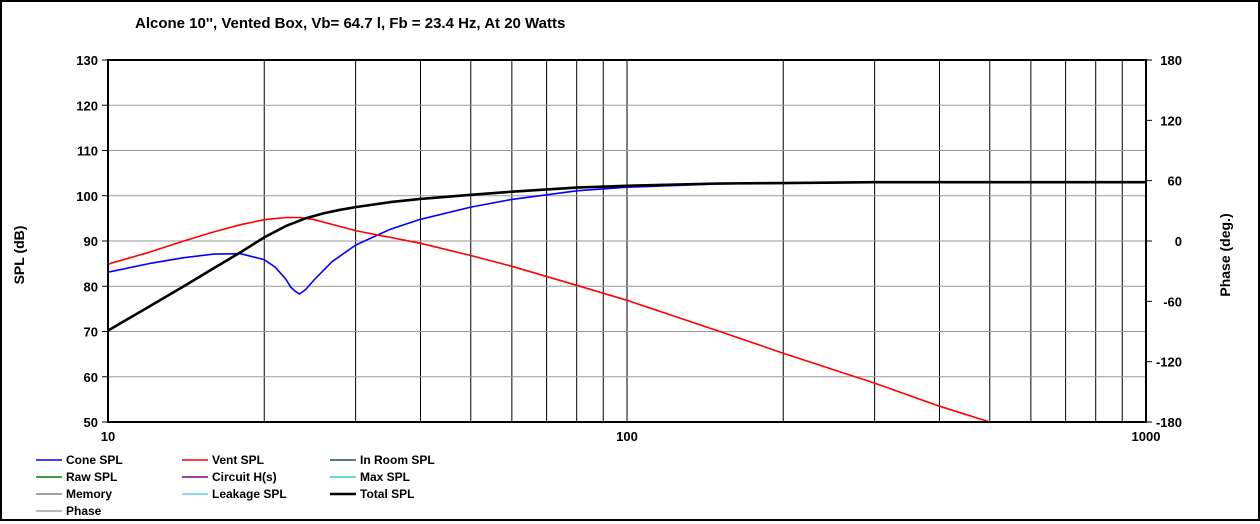 The width and height of the screenshot is (1260, 524). I want to click on legend-label-raw-spl: Raw SPL, so click(91, 477).